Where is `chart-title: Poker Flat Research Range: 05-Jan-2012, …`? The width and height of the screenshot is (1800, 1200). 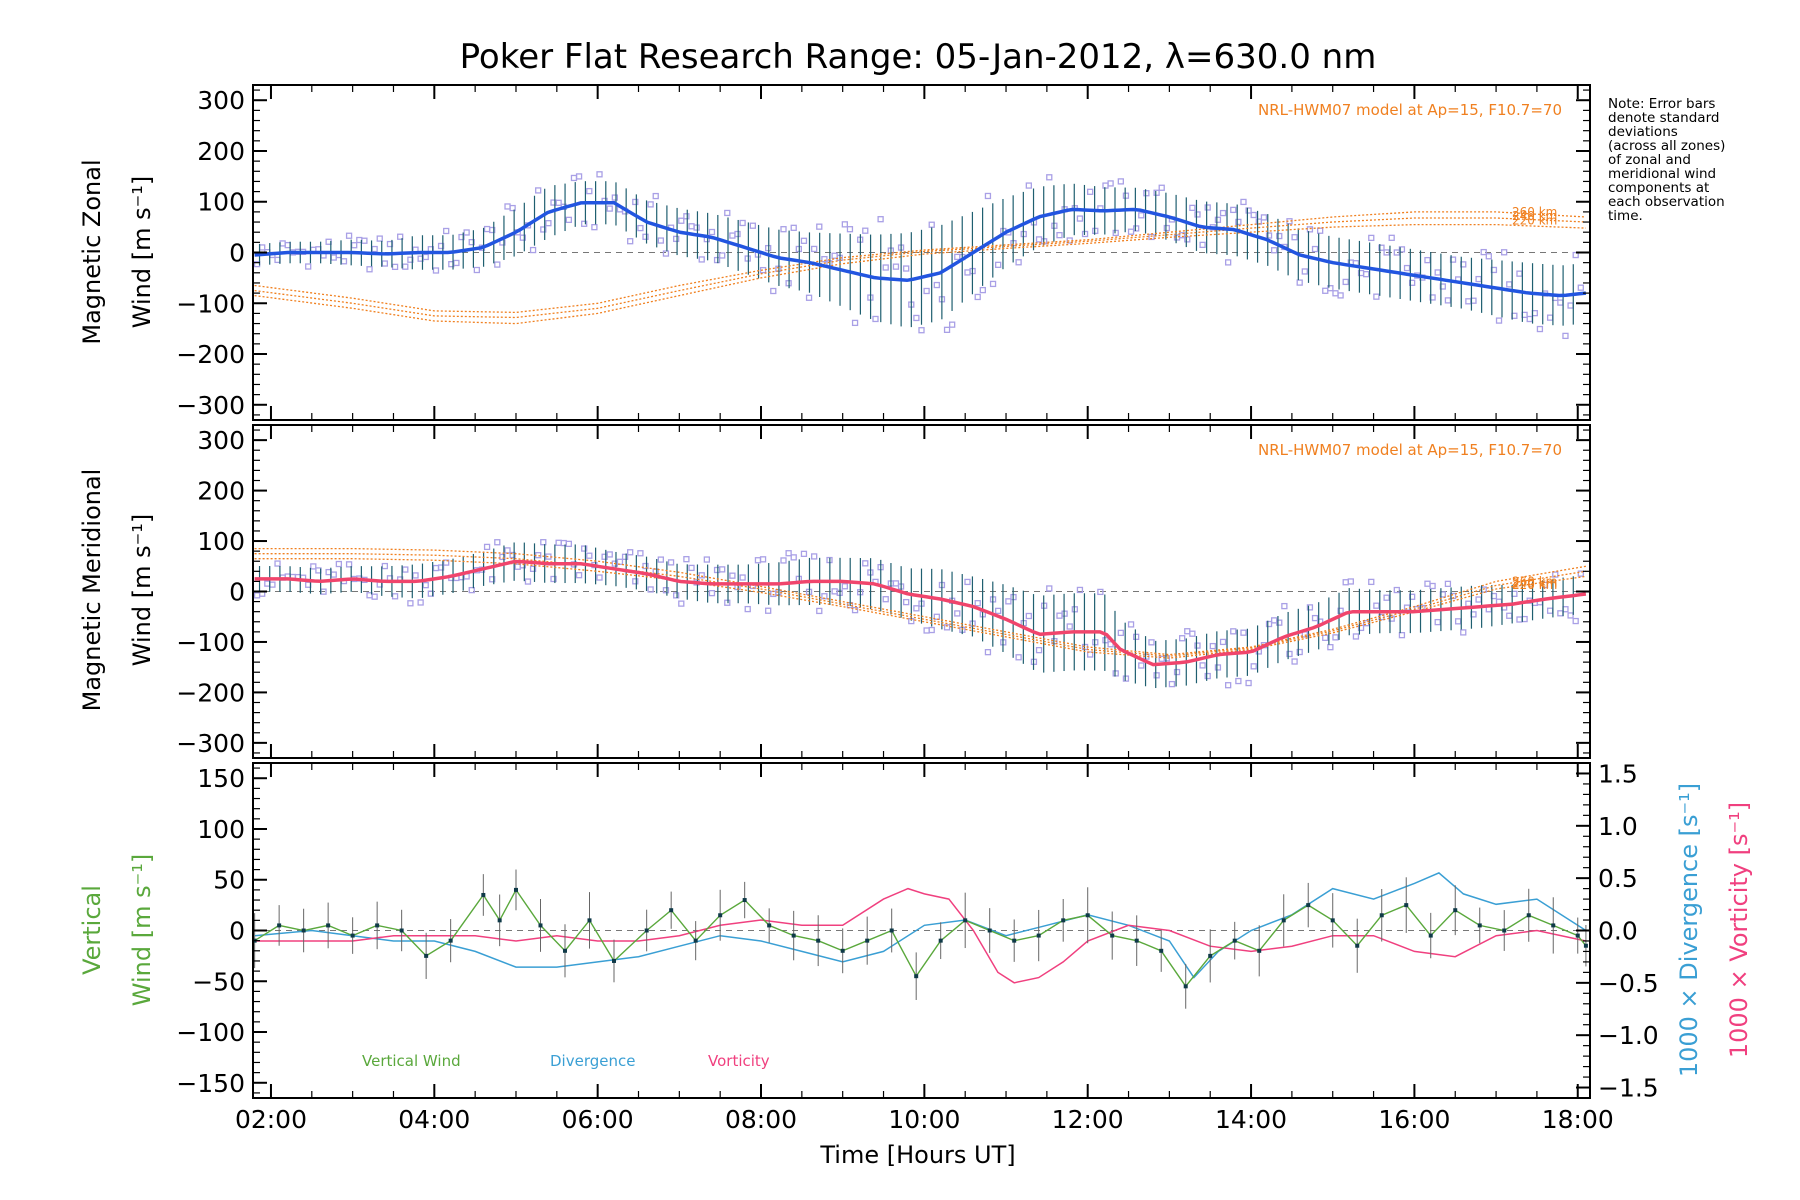 chart-title: Poker Flat Research Range: 05-Jan-2012, … is located at coordinates (918, 57).